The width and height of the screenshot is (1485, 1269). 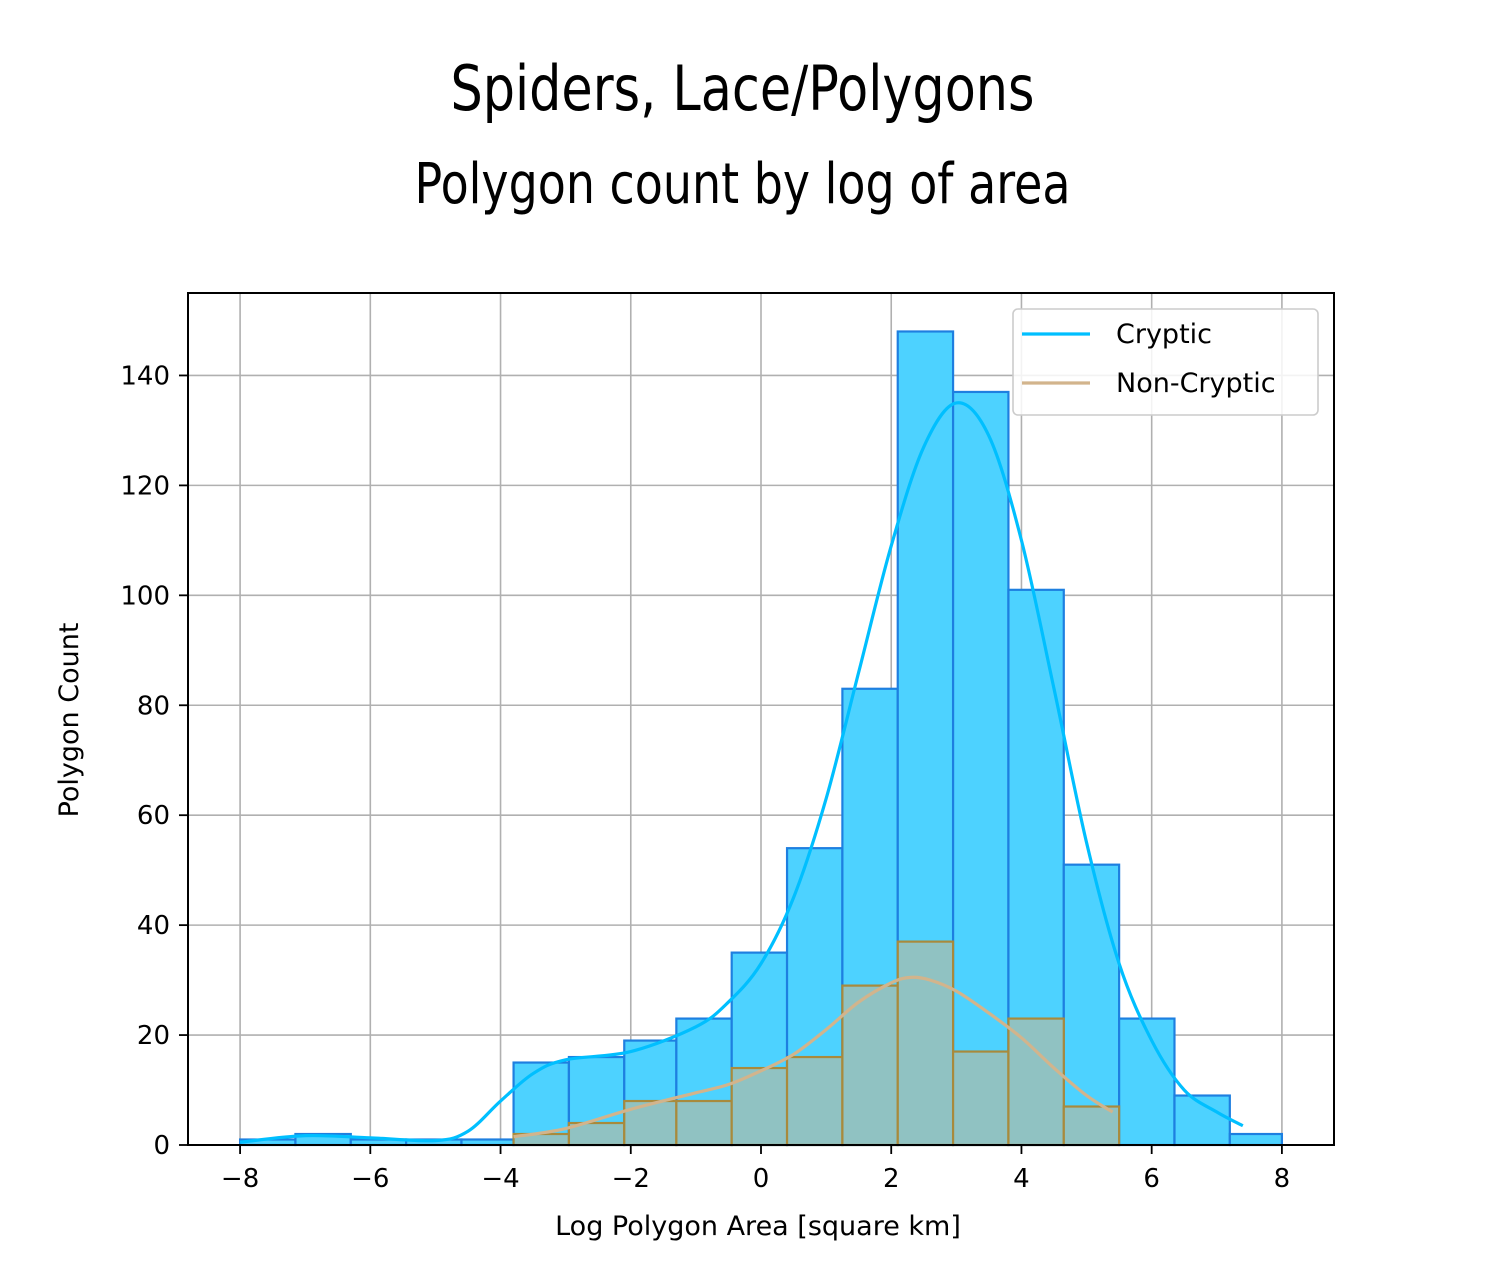 I want to click on x-axis-label: Log Polygon Area [square km], so click(x=758, y=1226).